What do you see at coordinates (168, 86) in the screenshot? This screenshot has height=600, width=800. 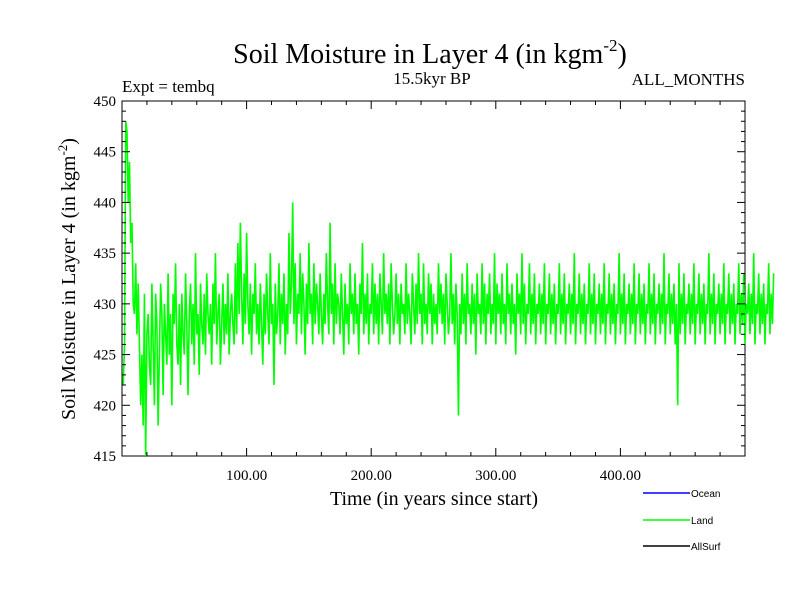 I see `subtitle-left: Expt = tembq` at bounding box center [168, 86].